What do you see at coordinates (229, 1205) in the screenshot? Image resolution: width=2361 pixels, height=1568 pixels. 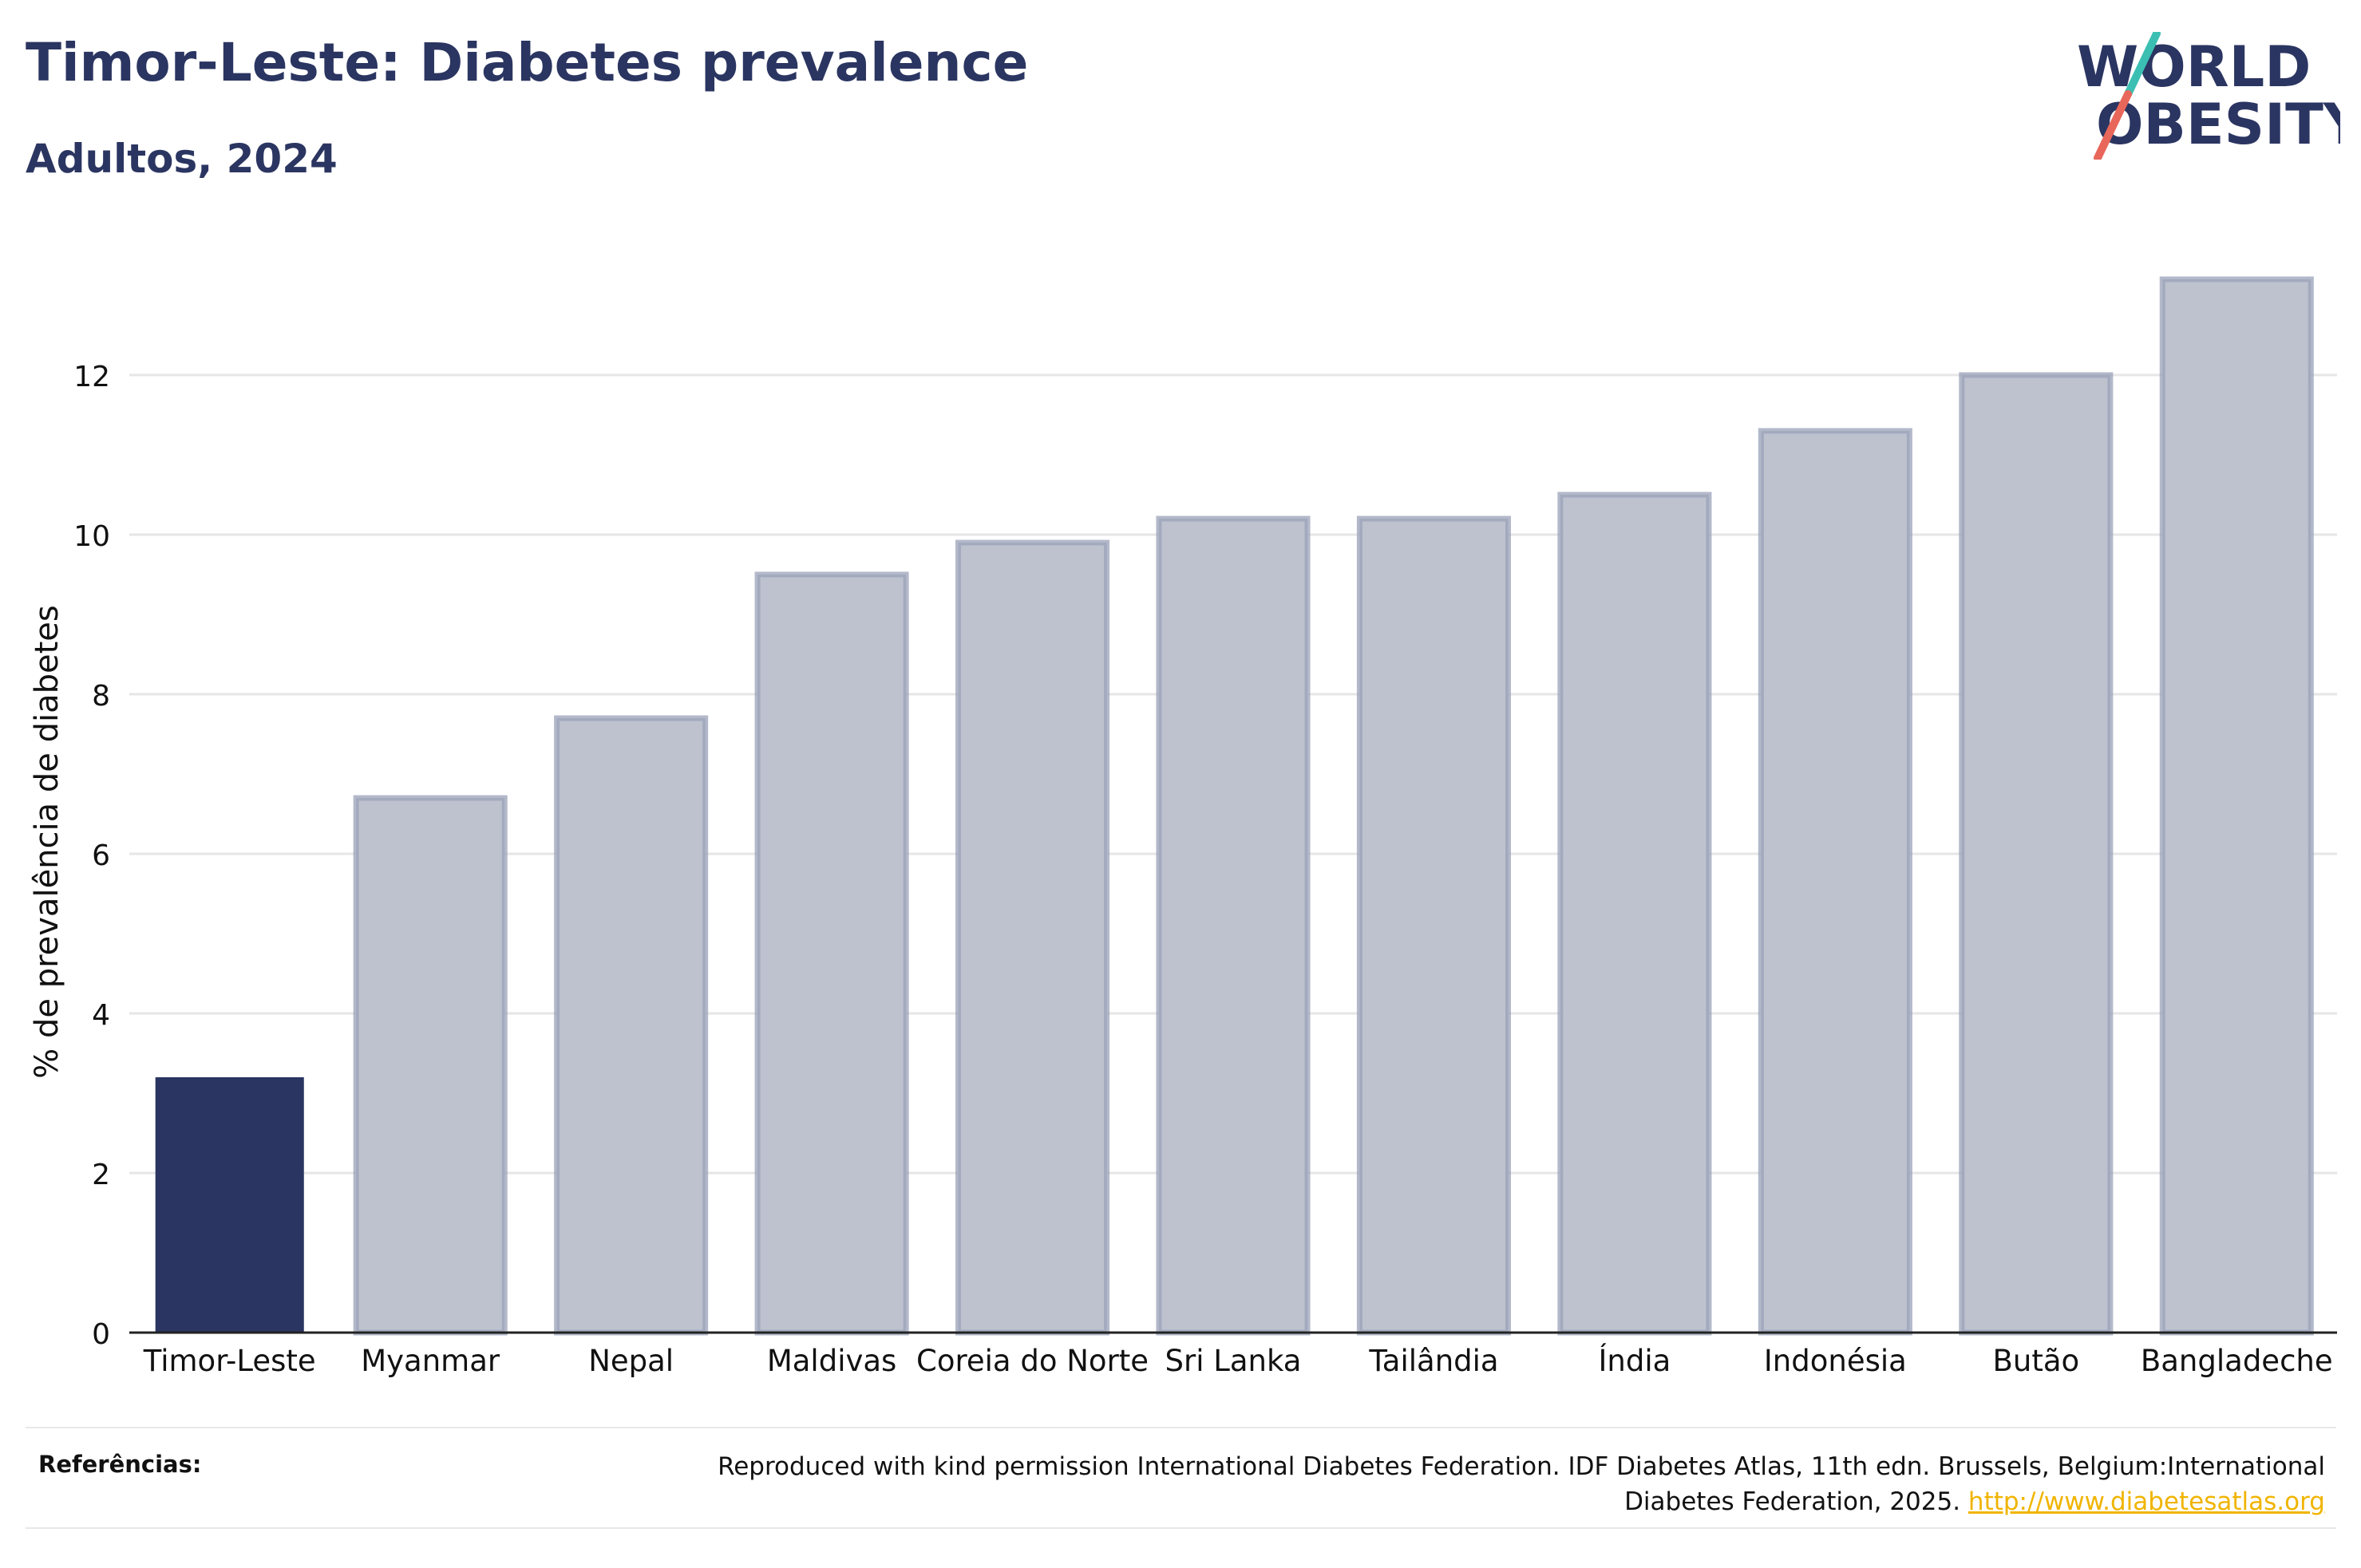 I see `bar-timor-leste` at bounding box center [229, 1205].